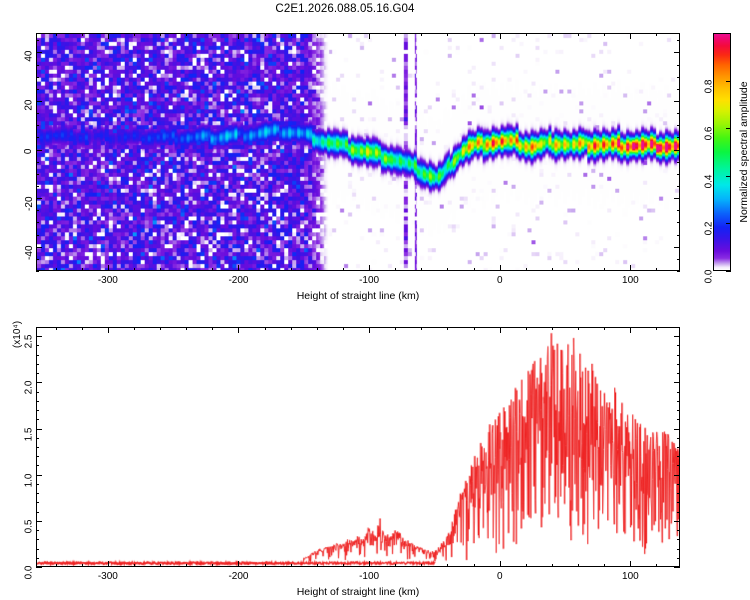 The image size is (750, 600). I want to click on snr-xtick-major-top, so click(370, 330).